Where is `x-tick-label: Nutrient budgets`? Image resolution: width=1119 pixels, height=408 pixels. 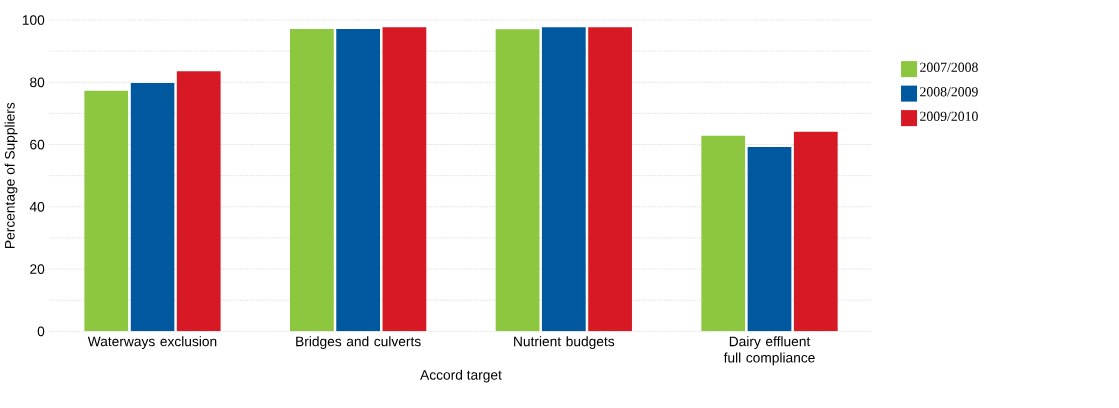 x-tick-label: Nutrient budgets is located at coordinates (564, 343).